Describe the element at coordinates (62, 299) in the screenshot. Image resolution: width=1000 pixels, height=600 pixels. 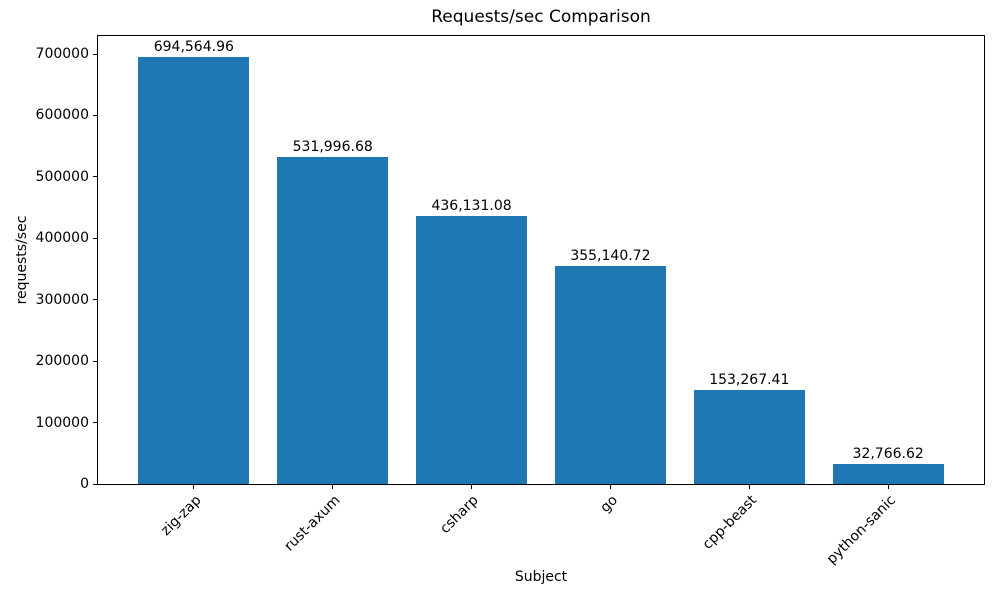
I see `y-tick-label: 300000` at that location.